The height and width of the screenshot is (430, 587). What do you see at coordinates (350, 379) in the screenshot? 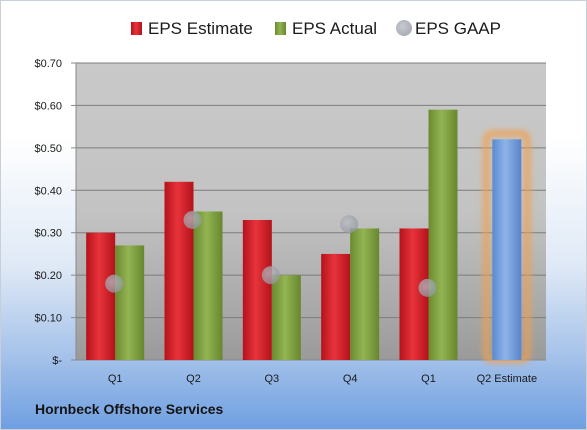
I see `x-tick-label: Q4` at bounding box center [350, 379].